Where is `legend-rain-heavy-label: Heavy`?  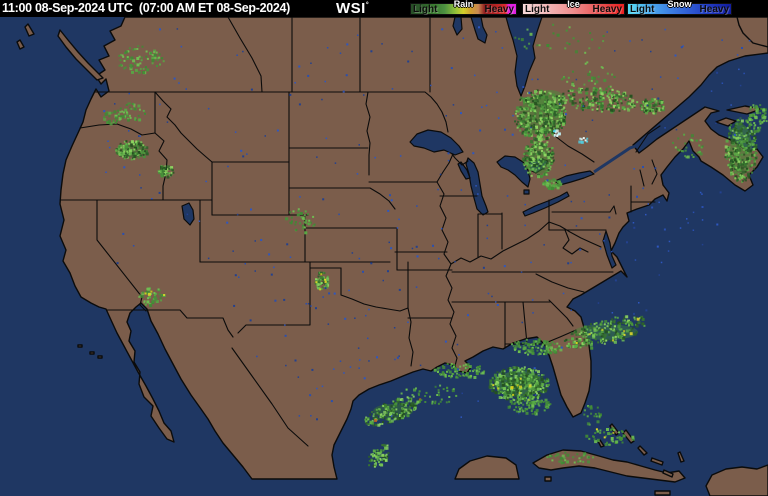
legend-rain-heavy-label: Heavy is located at coordinates (499, 9).